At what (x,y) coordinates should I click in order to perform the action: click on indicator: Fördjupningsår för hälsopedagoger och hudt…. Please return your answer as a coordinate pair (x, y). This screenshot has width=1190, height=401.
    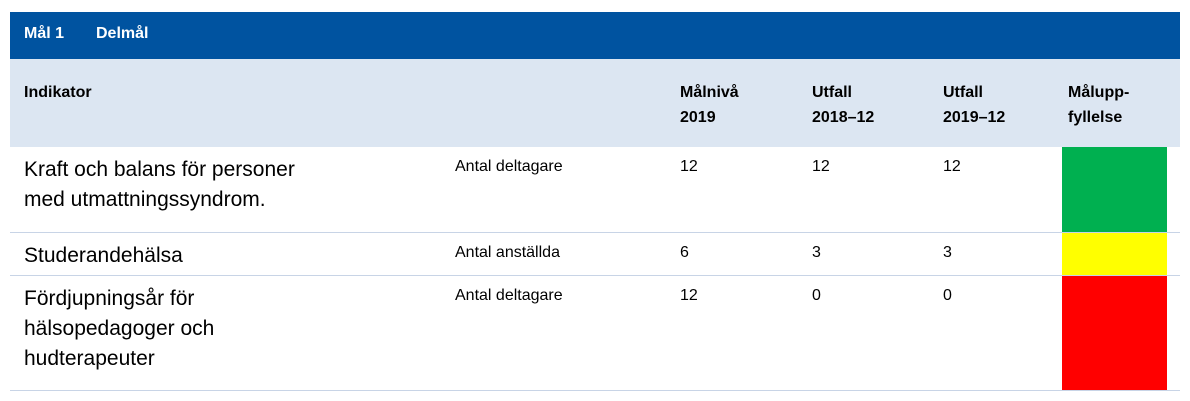
    Looking at the image, I should click on (119, 329).